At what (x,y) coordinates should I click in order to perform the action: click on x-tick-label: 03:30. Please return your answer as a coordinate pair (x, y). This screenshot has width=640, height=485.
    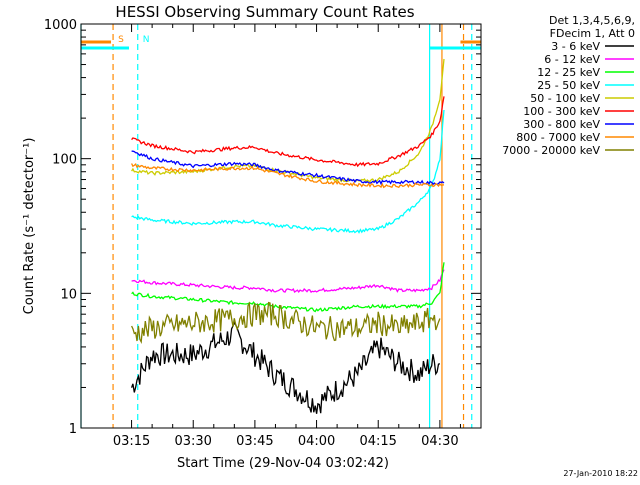
    Looking at the image, I should click on (192, 441).